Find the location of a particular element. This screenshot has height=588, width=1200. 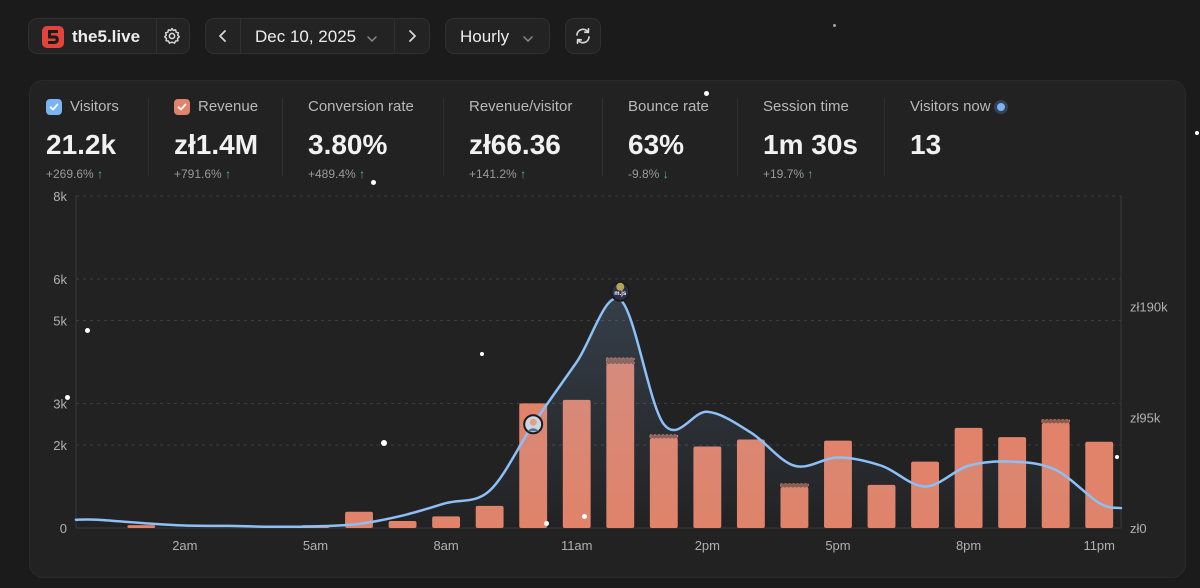

x-tick-label: 8am is located at coordinates (445, 545).